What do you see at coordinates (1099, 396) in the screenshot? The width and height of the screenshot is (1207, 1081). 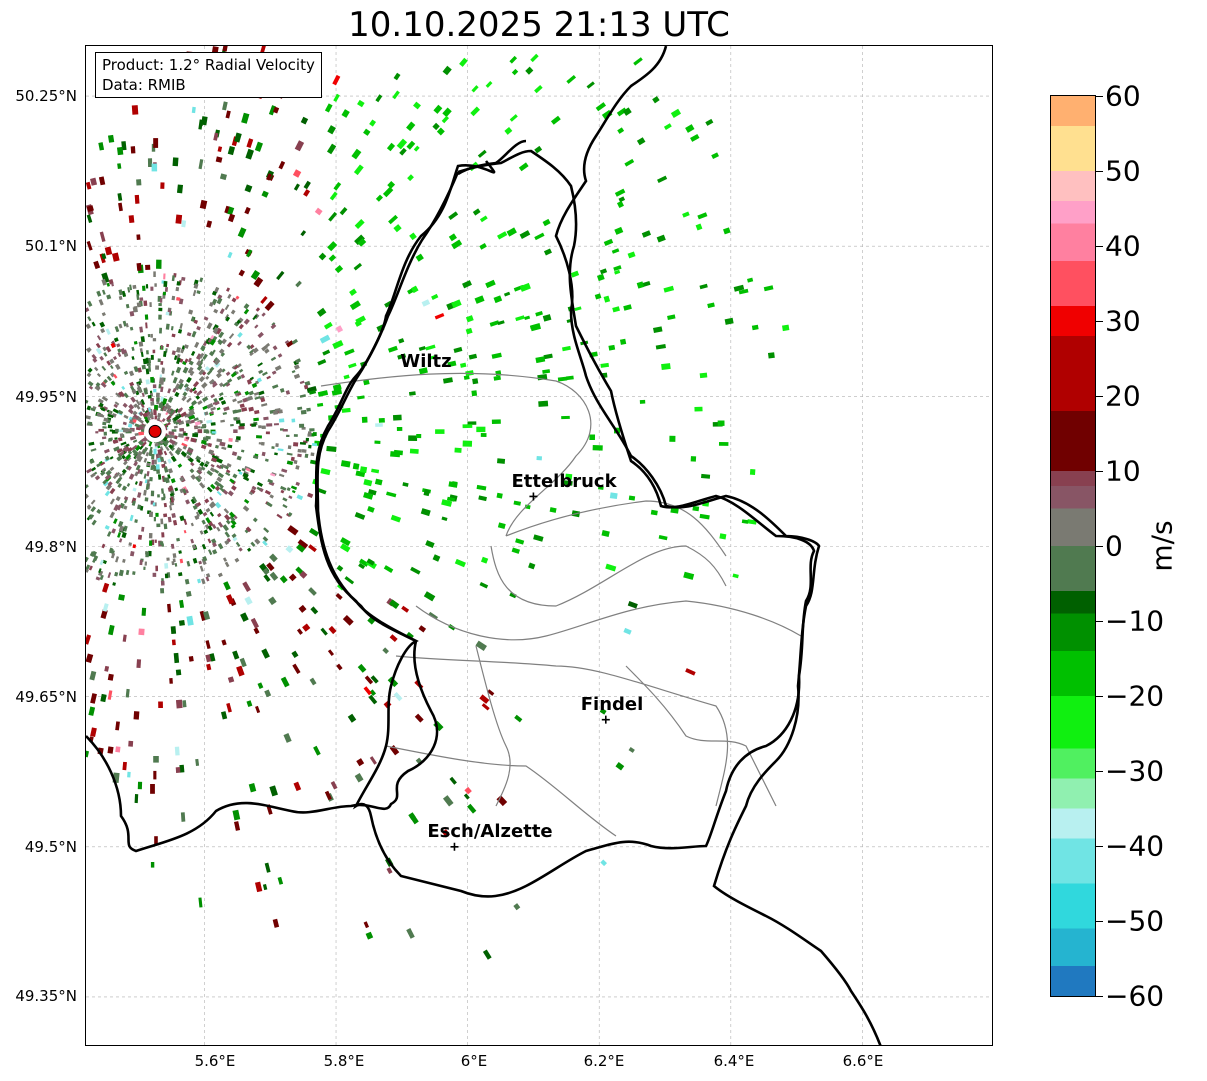 I see `colorbar-tick-mark` at bounding box center [1099, 396].